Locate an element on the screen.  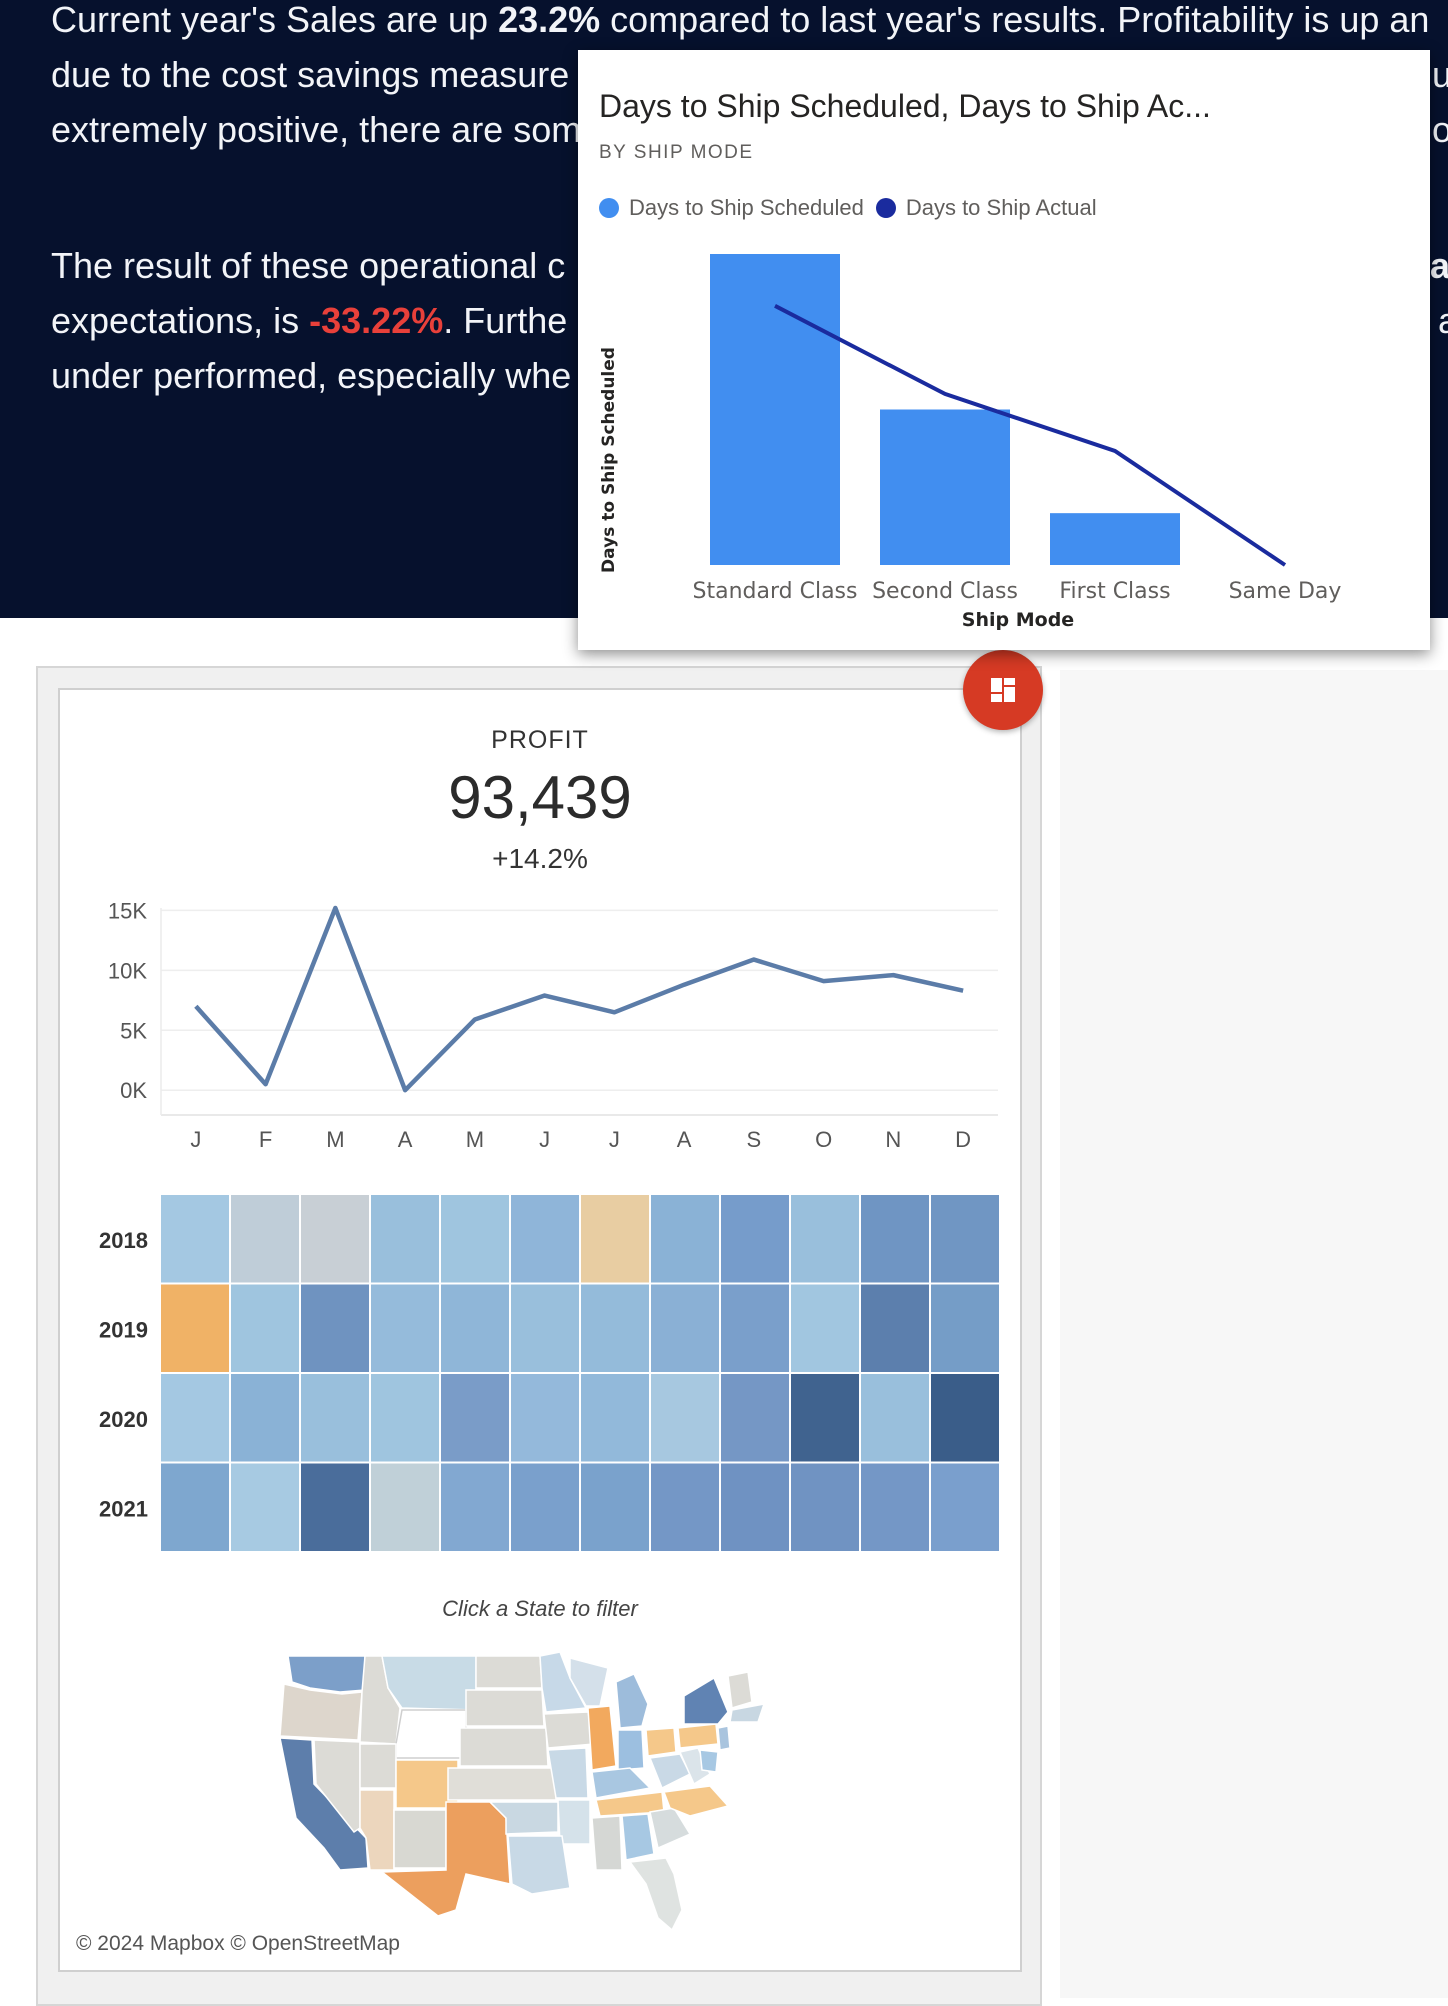
narrative-line: extremely positive, there are som is located at coordinates (316, 129).